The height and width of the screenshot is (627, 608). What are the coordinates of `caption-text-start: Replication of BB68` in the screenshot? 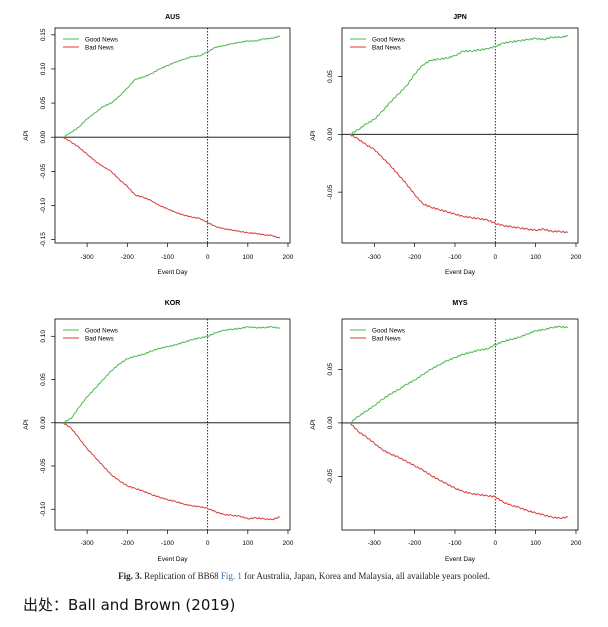 It's located at (181, 576).